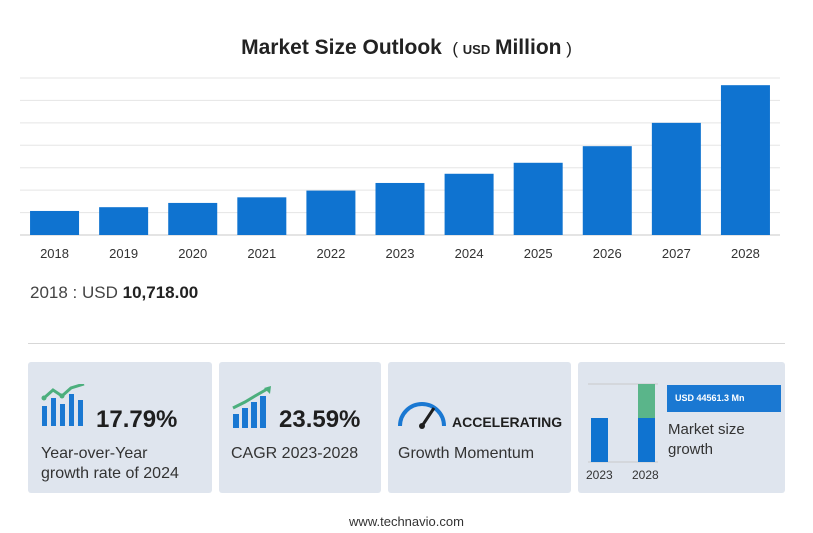 This screenshot has width=813, height=533. What do you see at coordinates (718, 440) in the screenshot?
I see `market-growth-label: Market size growth` at bounding box center [718, 440].